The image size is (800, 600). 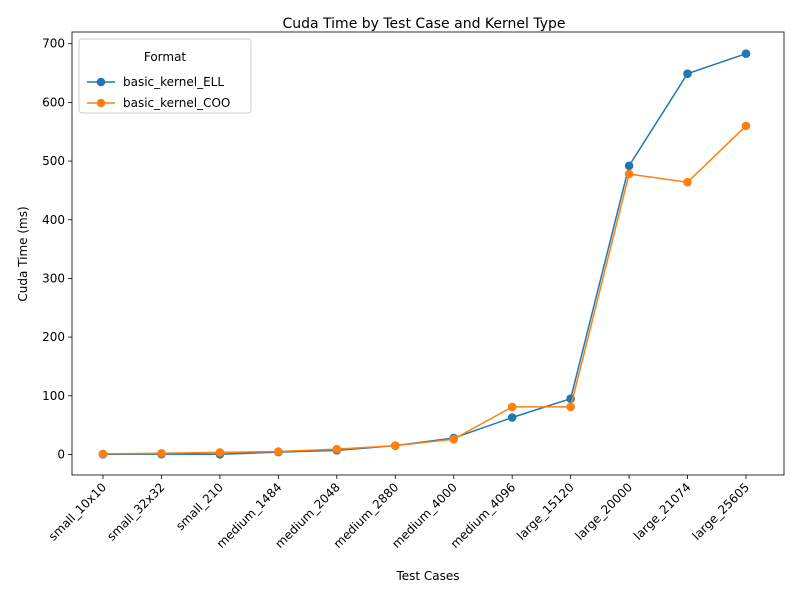 I want to click on legend-entry: basic_kernel_COO, so click(x=158, y=103).